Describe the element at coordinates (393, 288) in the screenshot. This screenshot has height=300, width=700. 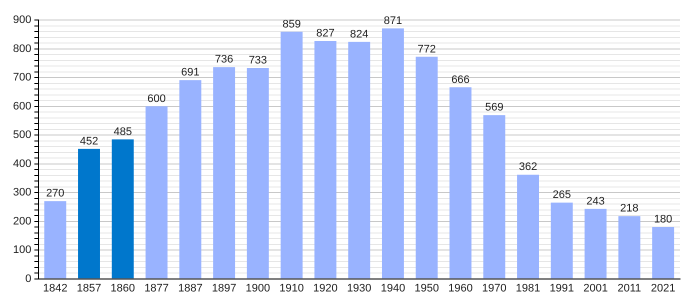
I see `x-tick-label: 1940` at that location.